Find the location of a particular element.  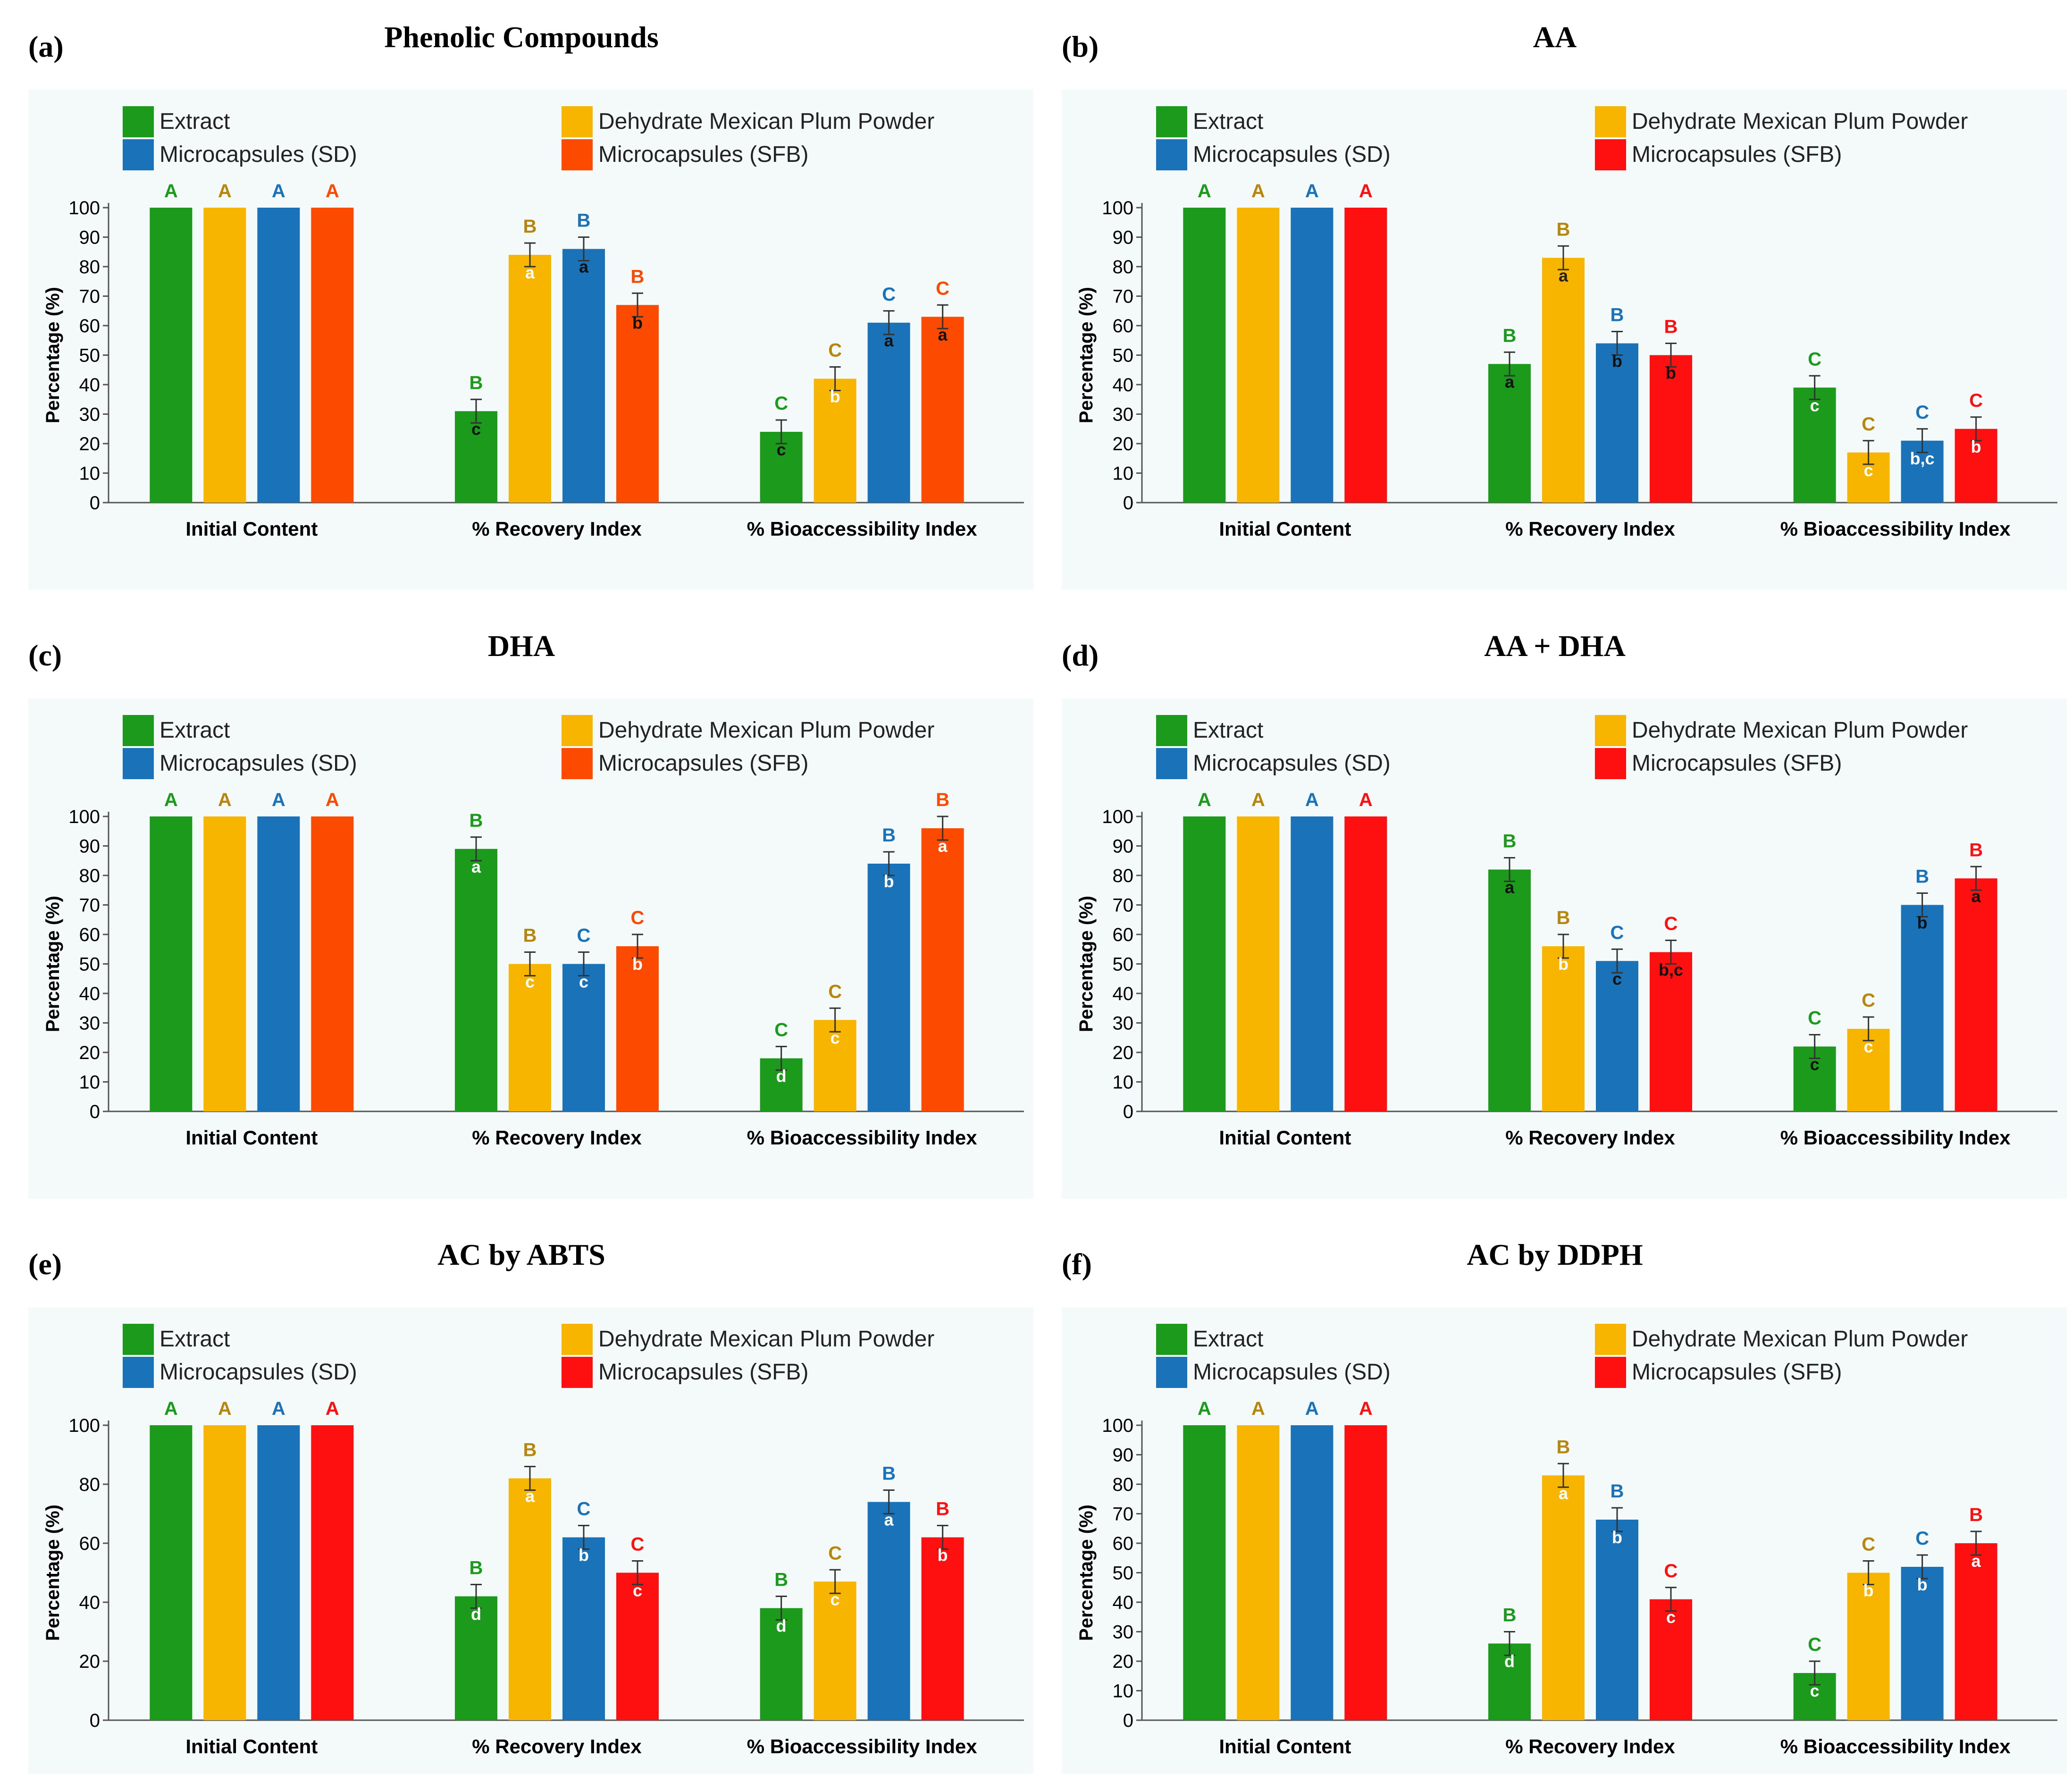

y-tick-label: 90 is located at coordinates (90, 237).